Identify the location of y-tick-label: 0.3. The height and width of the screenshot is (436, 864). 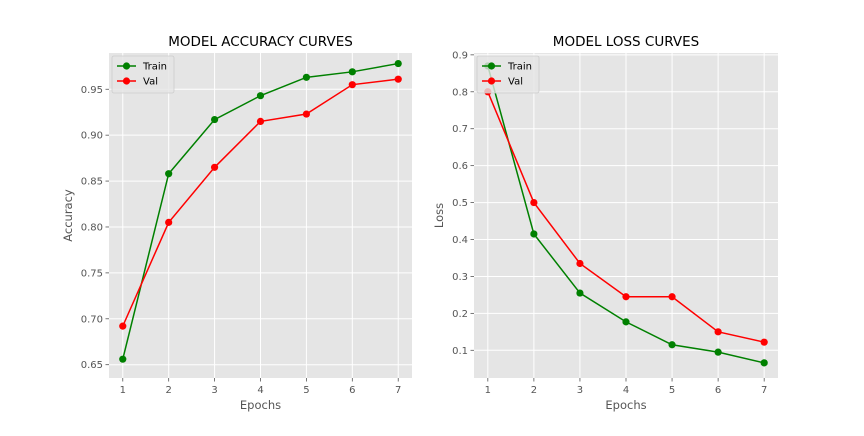
(460, 277).